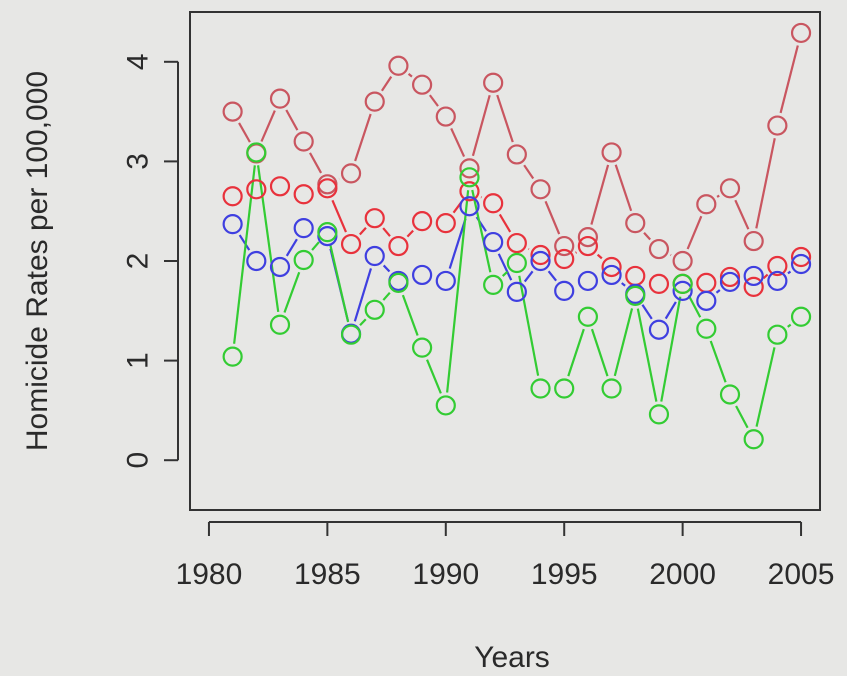 Image resolution: width=847 pixels, height=676 pixels. What do you see at coordinates (138, 261) in the screenshot?
I see `y-tick-label: 2` at bounding box center [138, 261].